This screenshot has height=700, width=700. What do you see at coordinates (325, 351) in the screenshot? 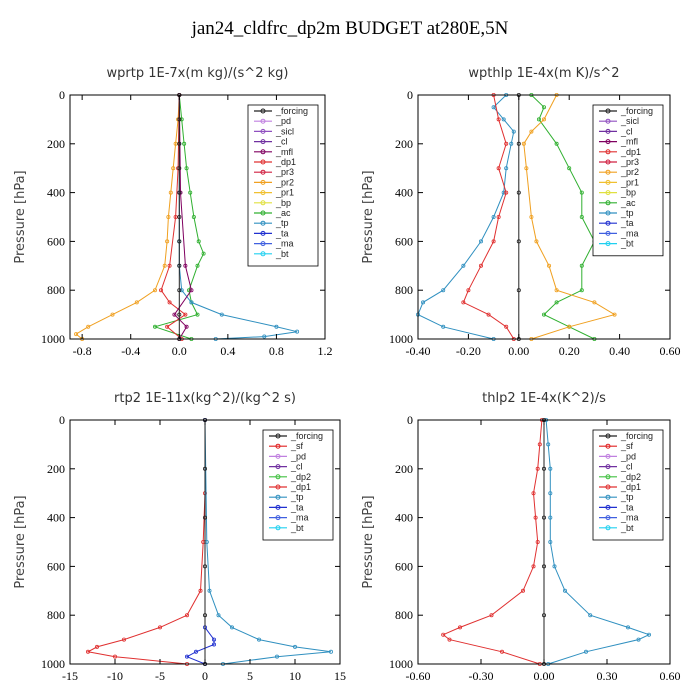
I see `x-tick-label: 1.2` at bounding box center [325, 351].